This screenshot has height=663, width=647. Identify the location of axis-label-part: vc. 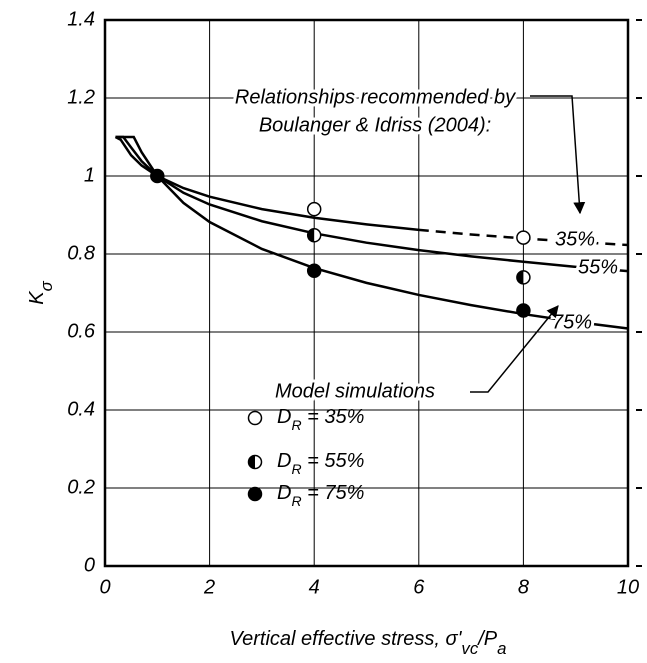
(469, 648).